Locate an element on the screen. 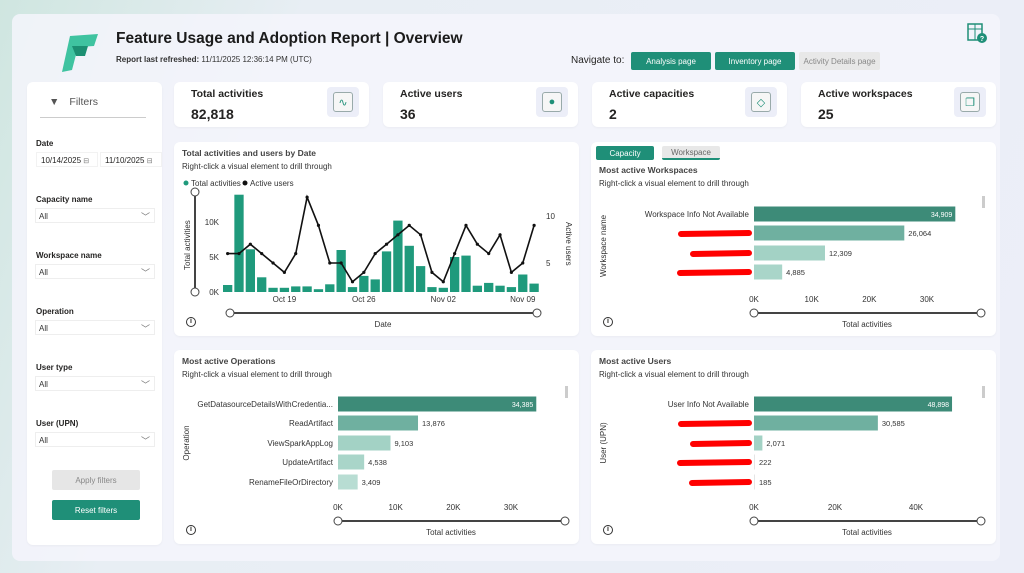  tab-workspace: Workspace is located at coordinates (691, 153).